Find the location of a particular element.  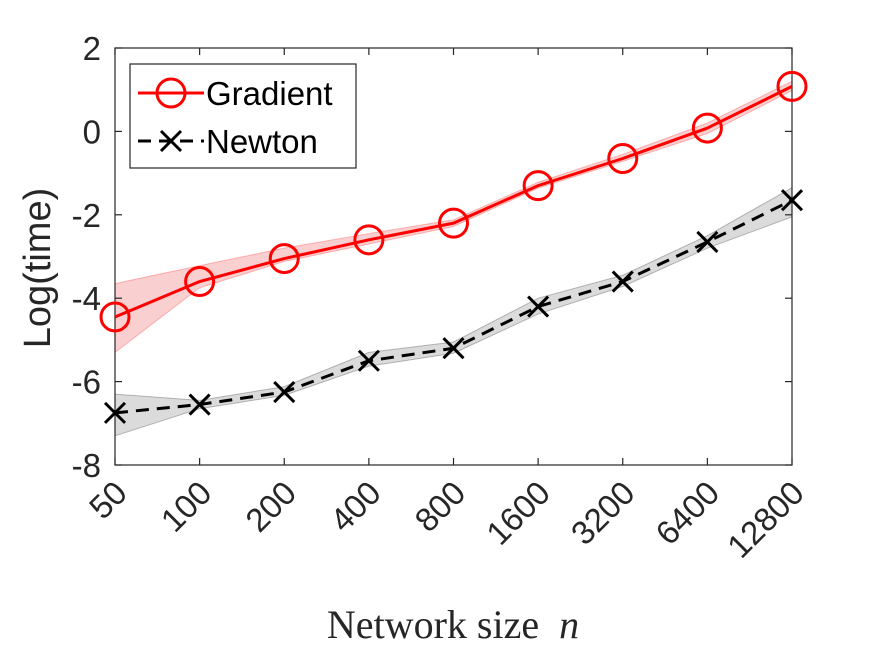

legend-gradient-marker is located at coordinates (171, 93).